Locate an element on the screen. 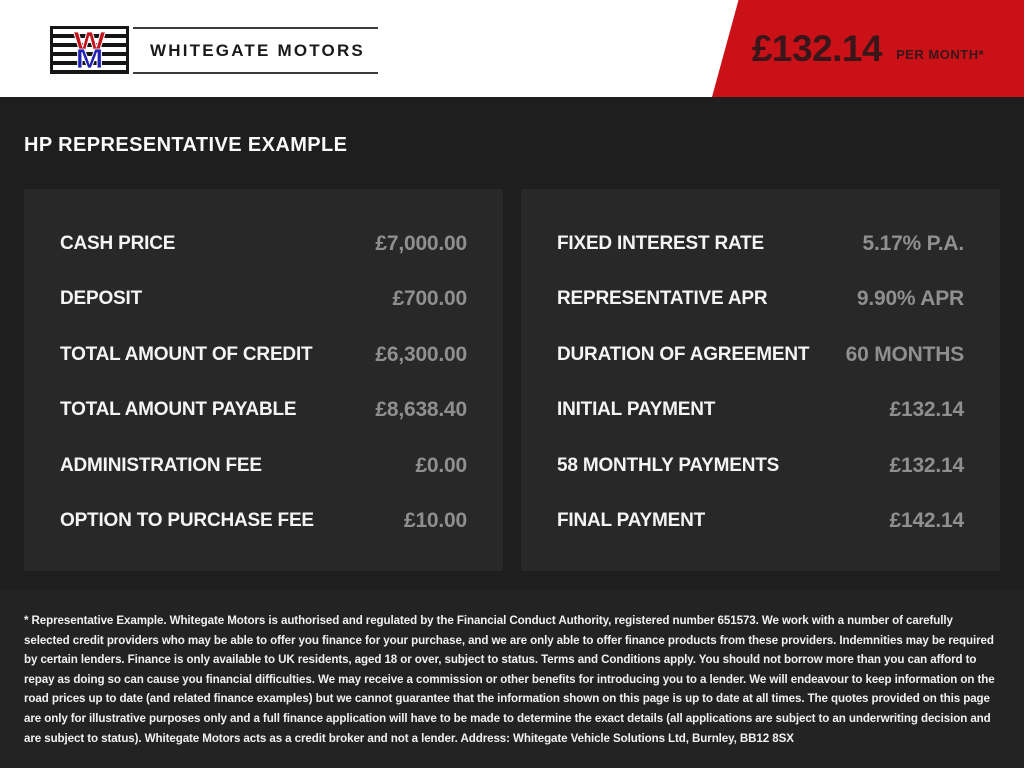 The width and height of the screenshot is (1024, 768). row-value: £7,000.00 is located at coordinates (421, 243).